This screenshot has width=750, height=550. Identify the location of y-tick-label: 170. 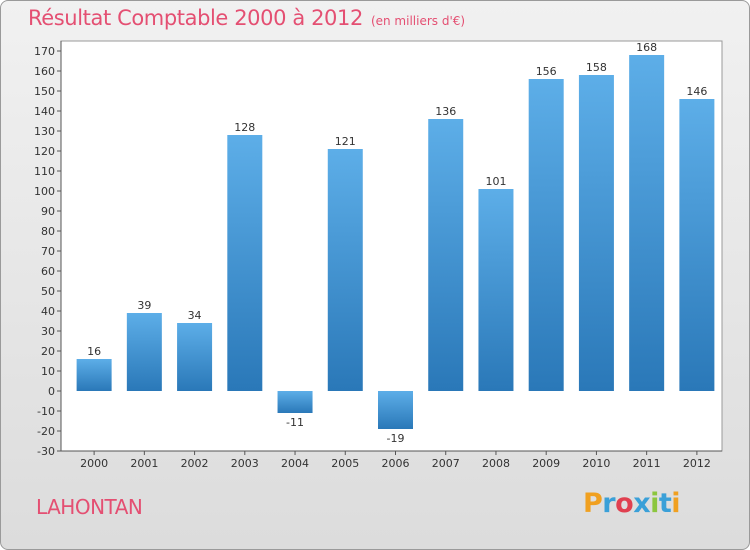
(44, 51).